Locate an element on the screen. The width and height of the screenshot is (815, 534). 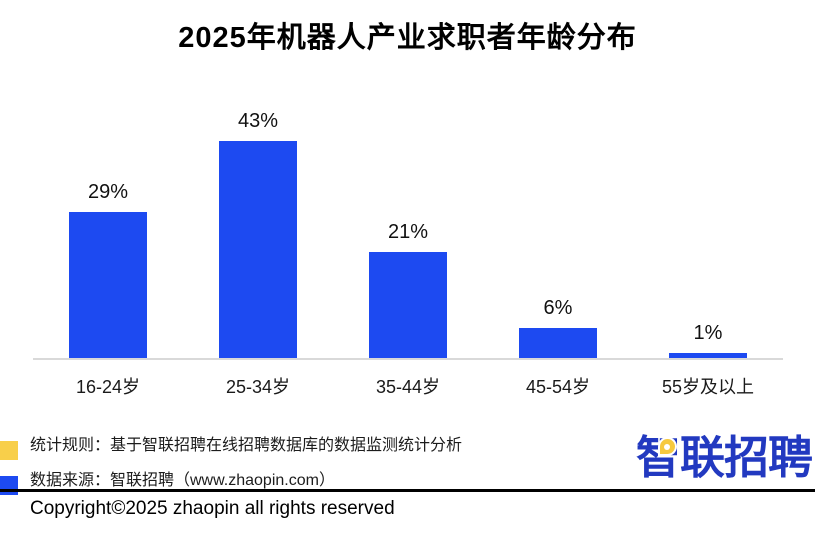
category-label: 55岁及以上 is located at coordinates (708, 387).